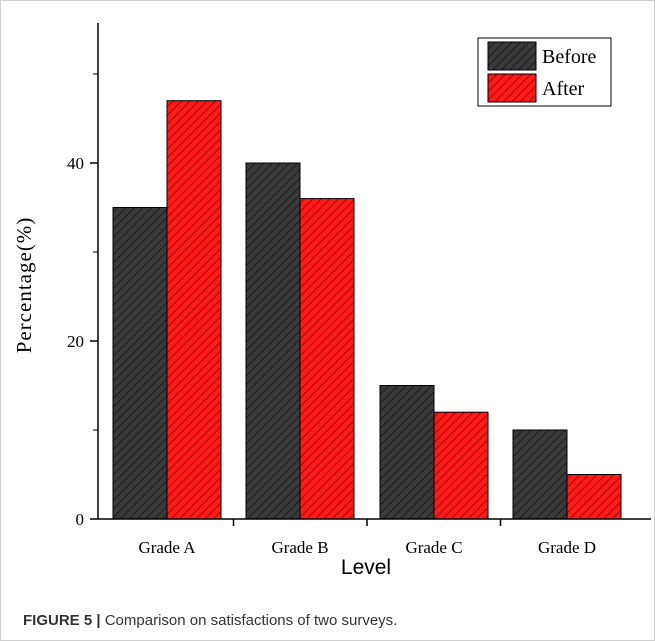  Describe the element at coordinates (512, 56) in the screenshot. I see `legend-swatch-before` at that location.